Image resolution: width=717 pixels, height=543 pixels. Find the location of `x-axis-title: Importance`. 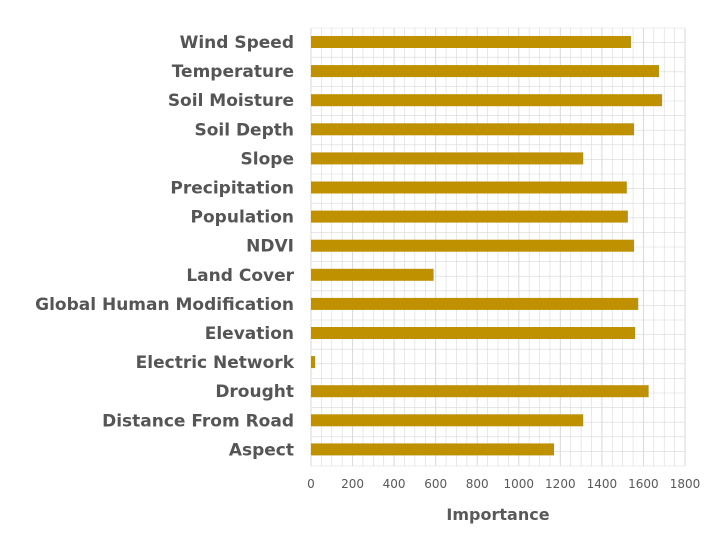

x-axis-title: Importance is located at coordinates (497, 514).